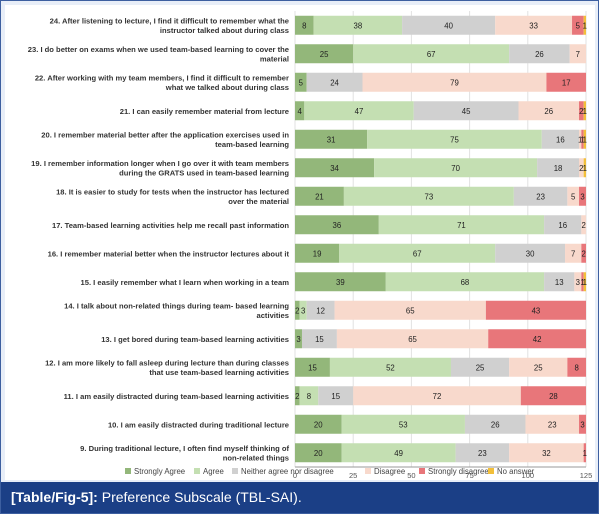  I want to click on data-label: 70, so click(455, 168).